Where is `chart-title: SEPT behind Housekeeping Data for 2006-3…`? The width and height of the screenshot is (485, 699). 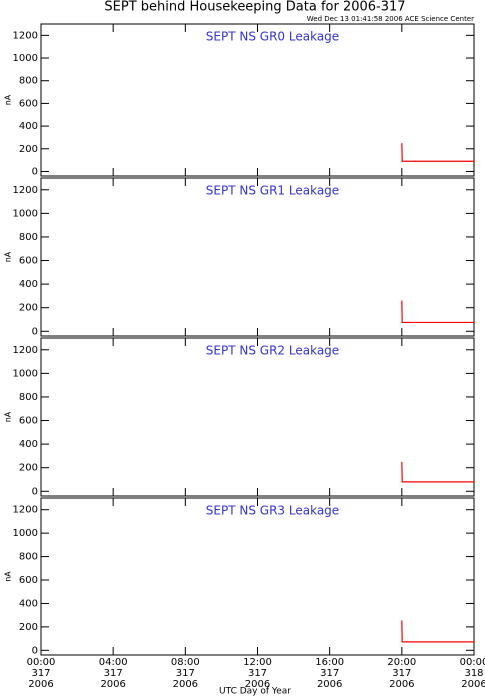 chart-title: SEPT behind Housekeeping Data for 2006-3… is located at coordinates (254, 7).